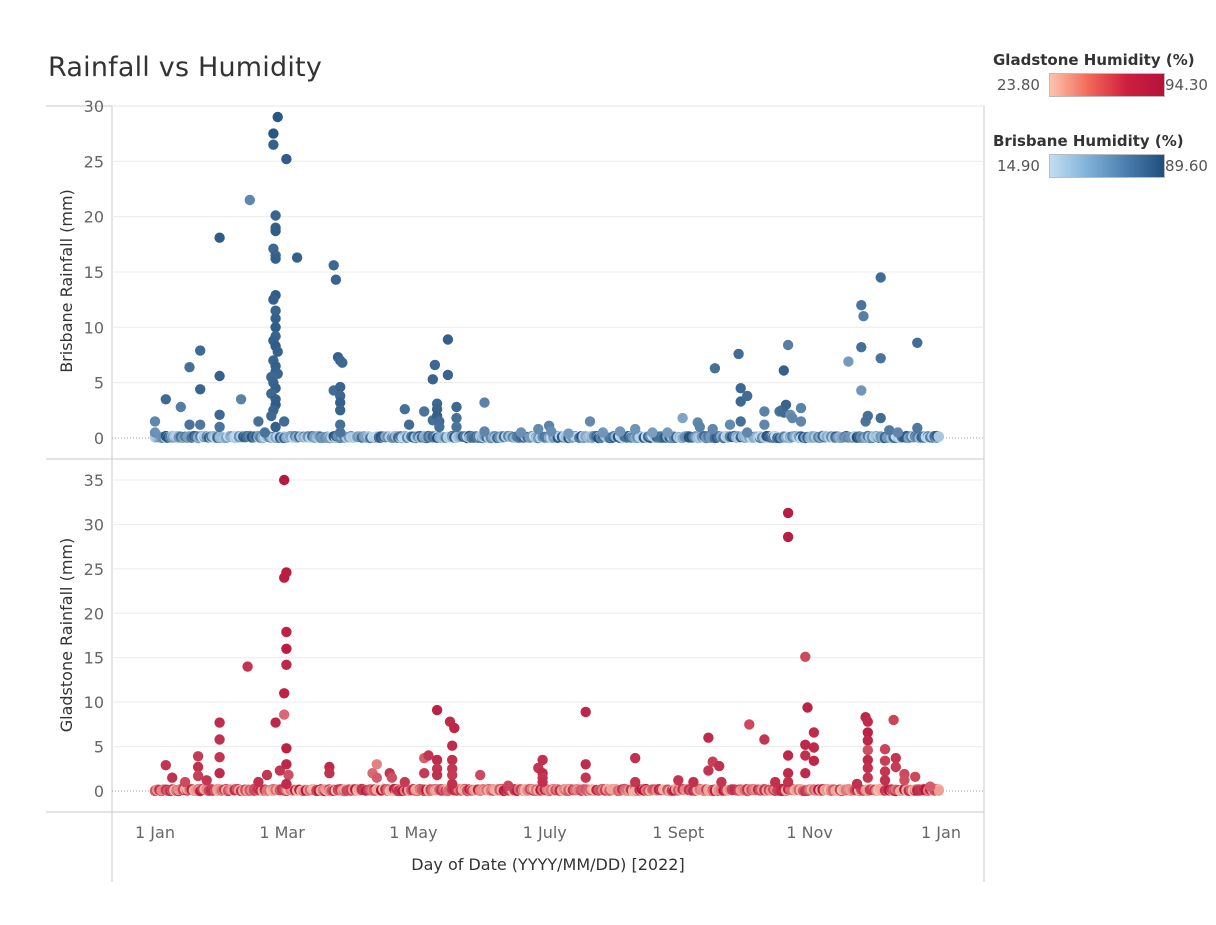 The width and height of the screenshot is (1216, 925). What do you see at coordinates (1018, 85) in the screenshot?
I see `legend-min-gladstone: 23.80` at bounding box center [1018, 85].